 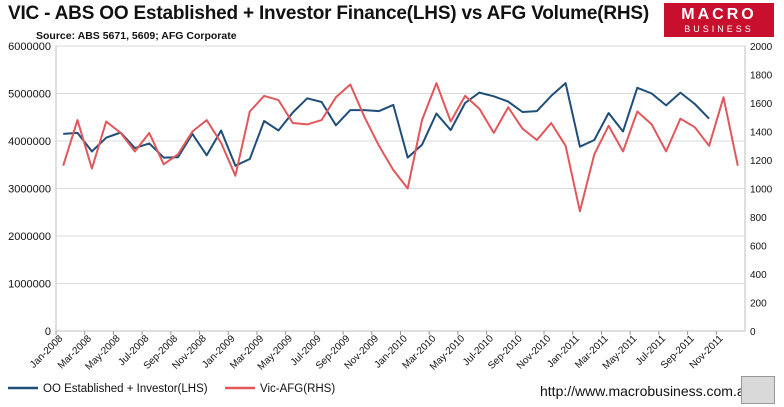 I want to click on right-tick-label: 200, so click(x=758, y=304).